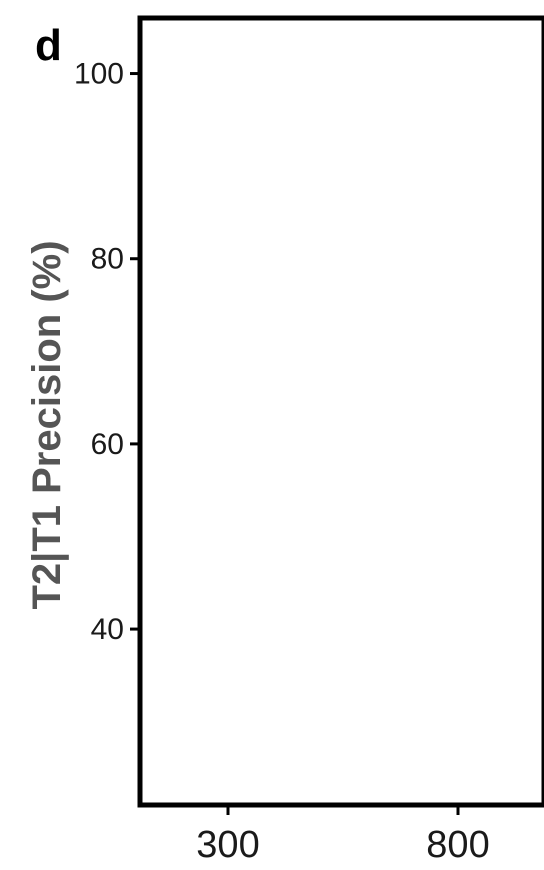 The width and height of the screenshot is (544, 870). Describe the element at coordinates (48, 45) in the screenshot. I see `panel-letter: d` at that location.